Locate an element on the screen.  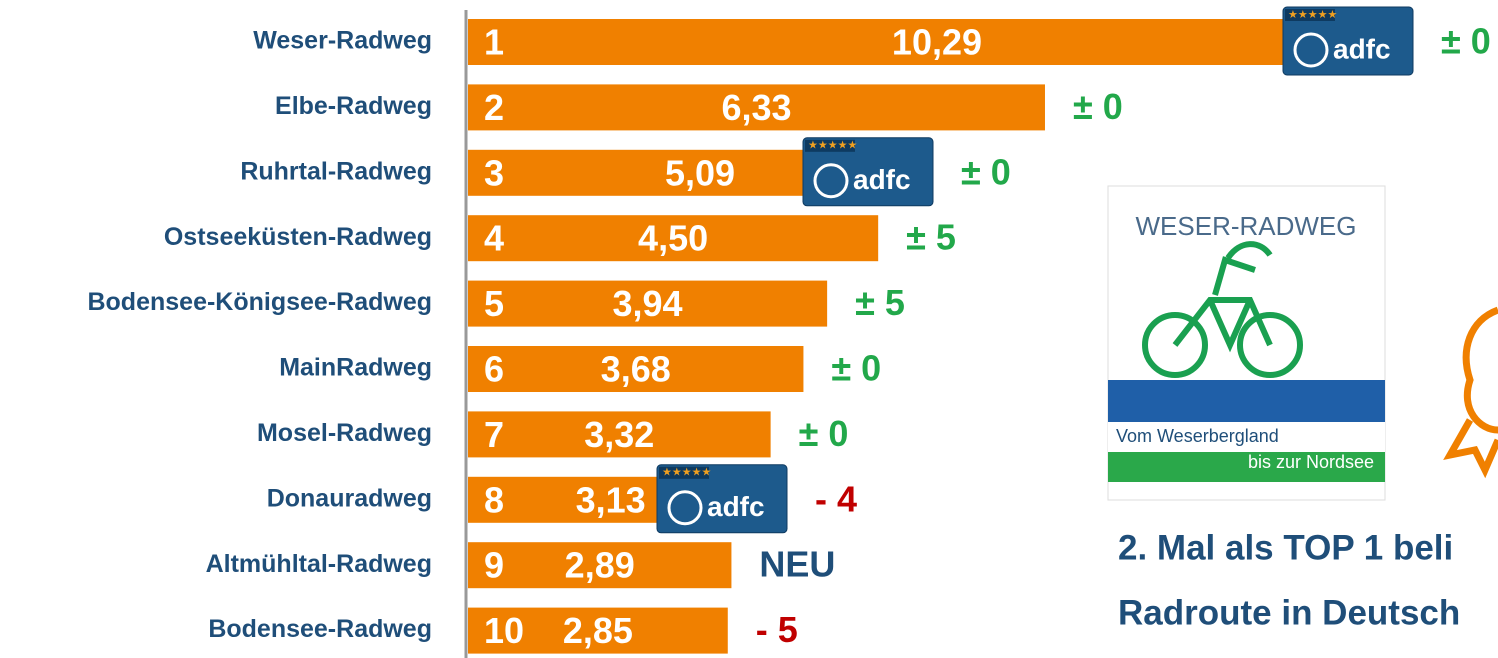
logo-band-white is located at coordinates (1246, 437).